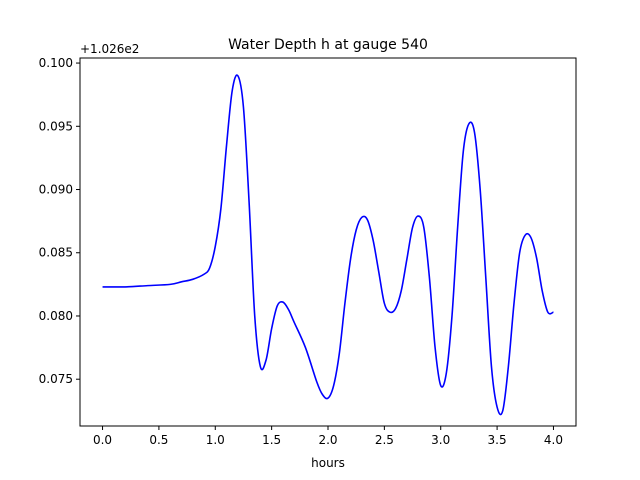 The width and height of the screenshot is (640, 480). Describe the element at coordinates (102, 440) in the screenshot. I see `x-tick-label: 0.0` at that location.